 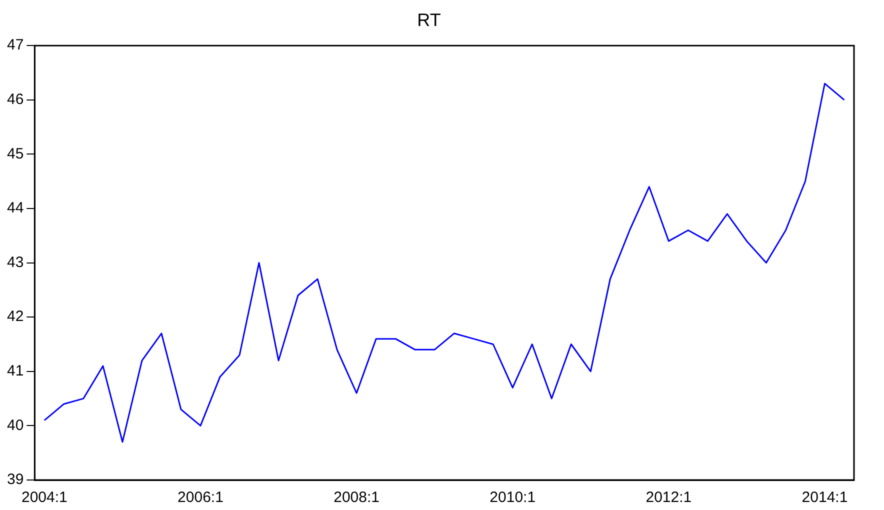 I want to click on y-tick-label: 39, so click(x=15, y=479).